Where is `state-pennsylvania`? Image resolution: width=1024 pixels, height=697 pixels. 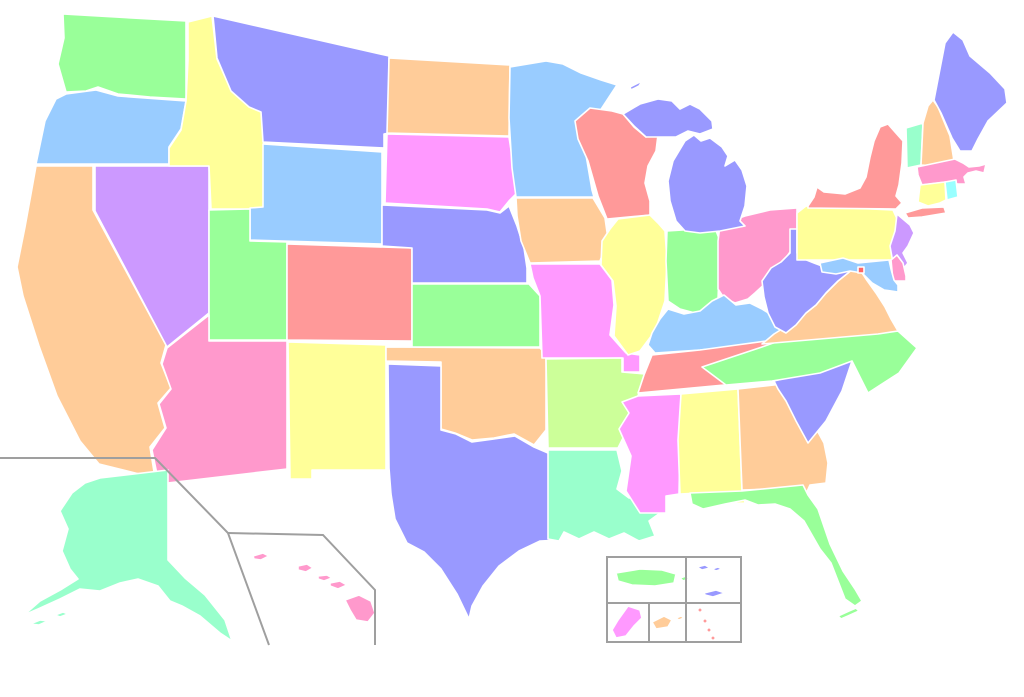
state-pennsylvania is located at coordinates (848, 233).